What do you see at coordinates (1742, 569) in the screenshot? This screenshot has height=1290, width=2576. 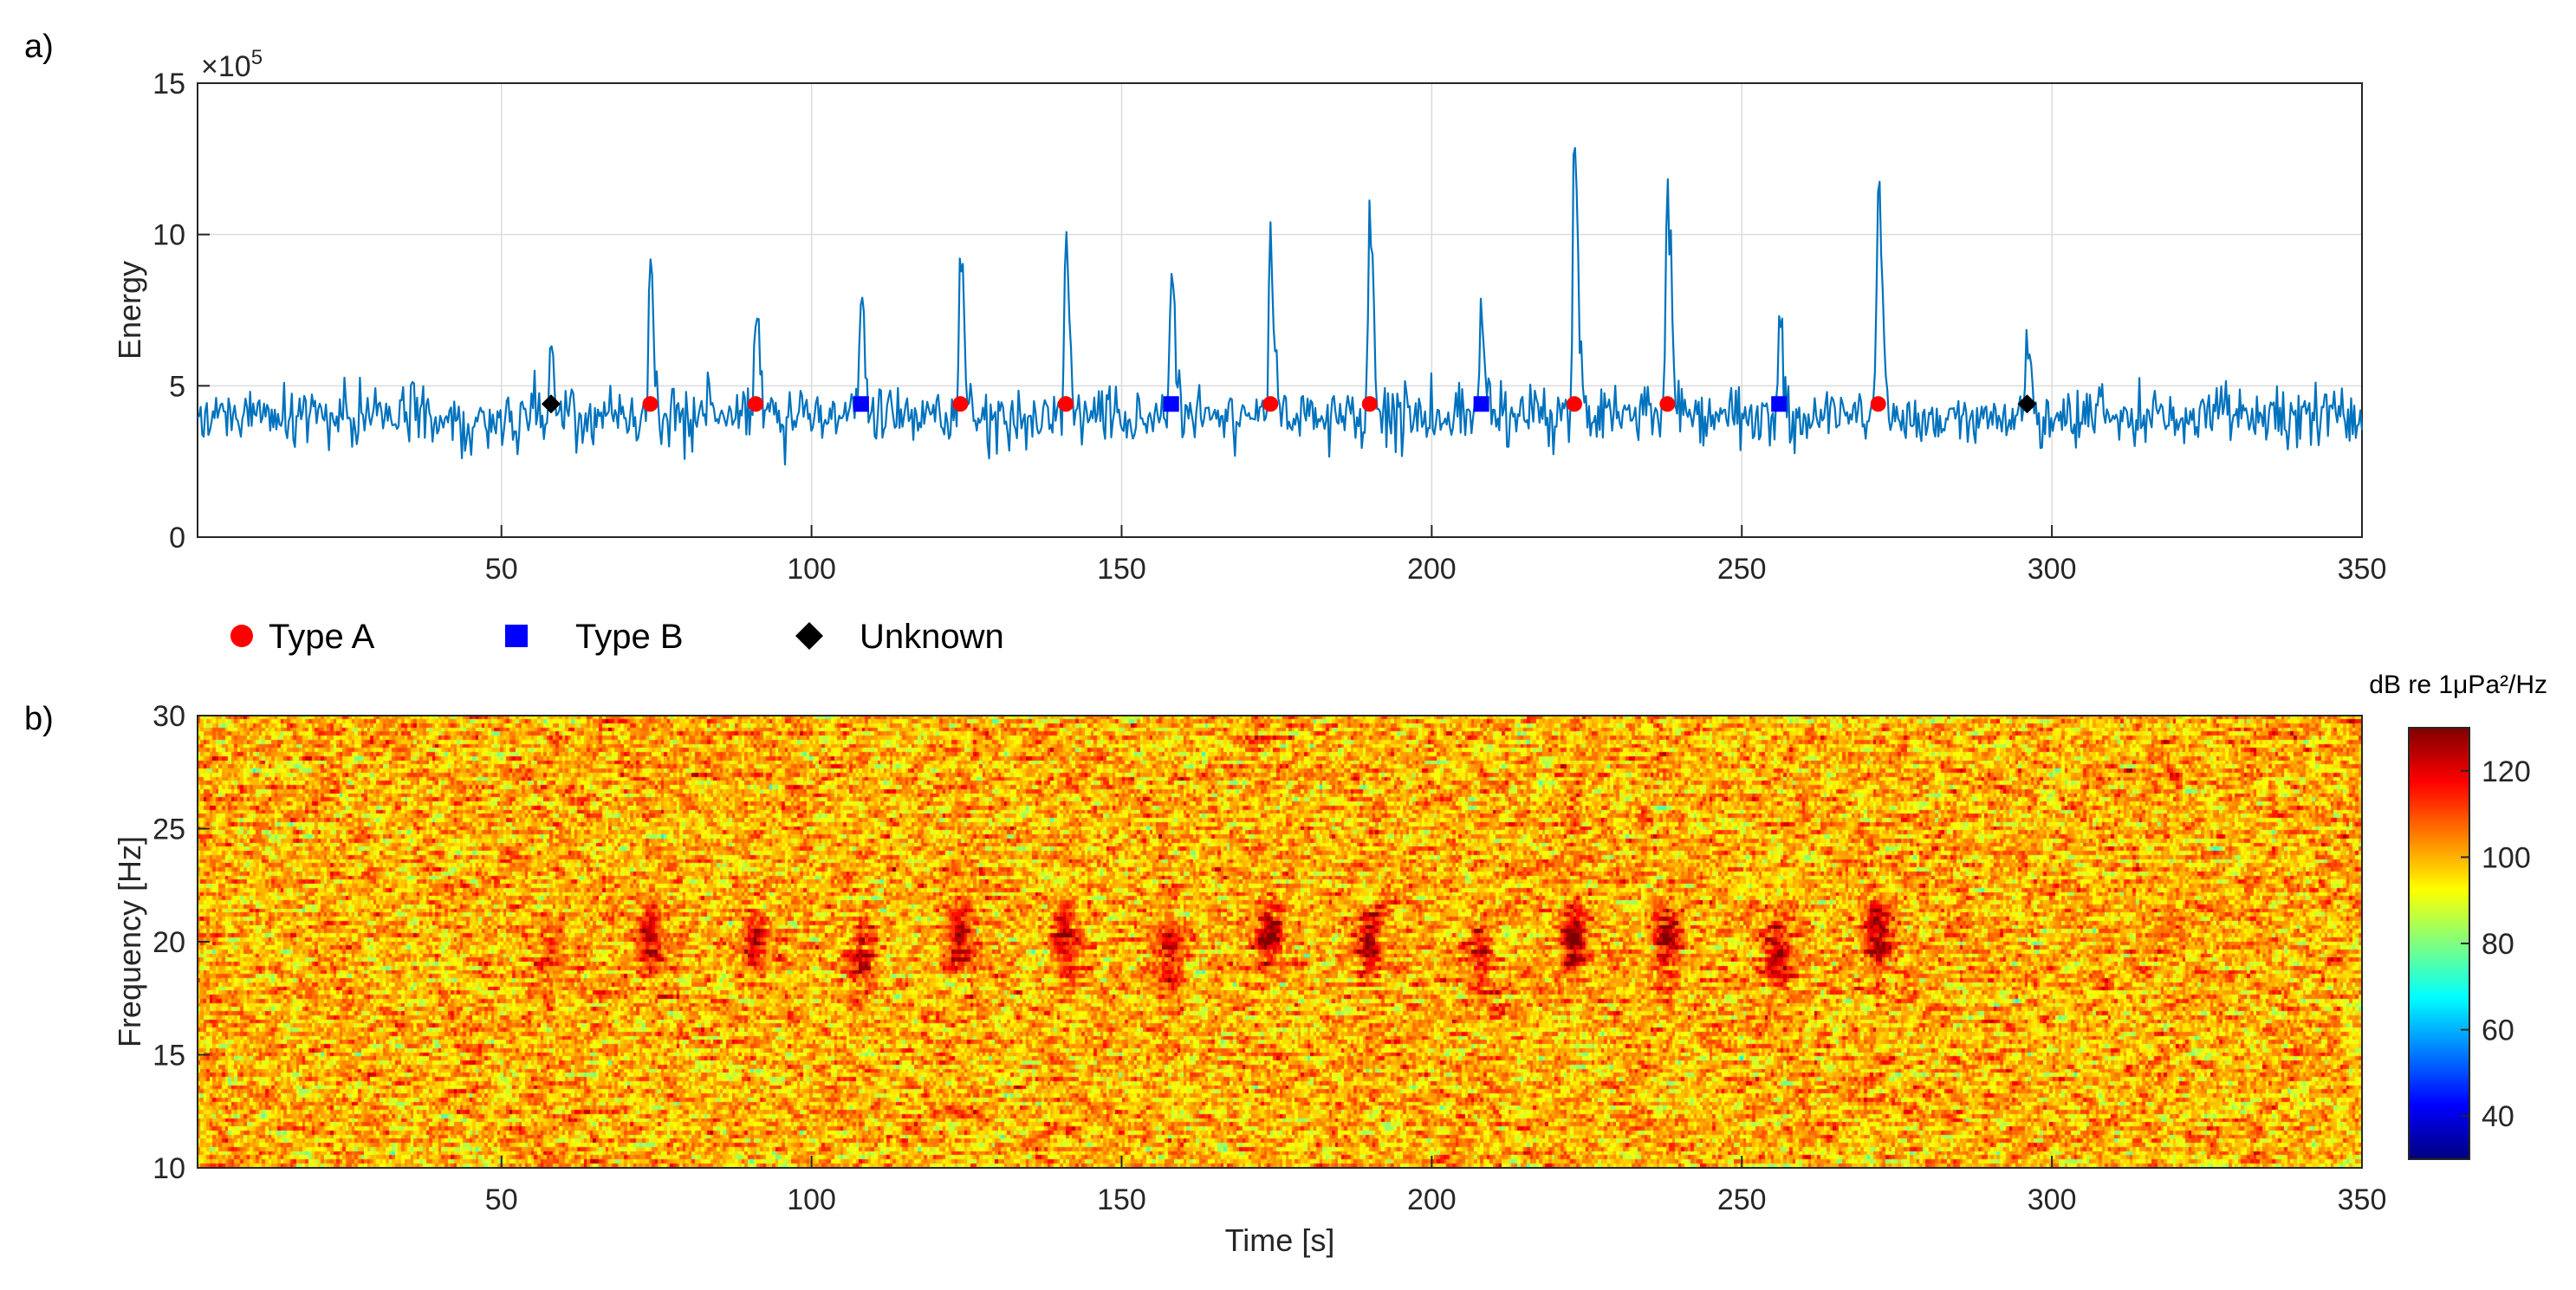 I see `panel-a-xtick-label: 250` at bounding box center [1742, 569].